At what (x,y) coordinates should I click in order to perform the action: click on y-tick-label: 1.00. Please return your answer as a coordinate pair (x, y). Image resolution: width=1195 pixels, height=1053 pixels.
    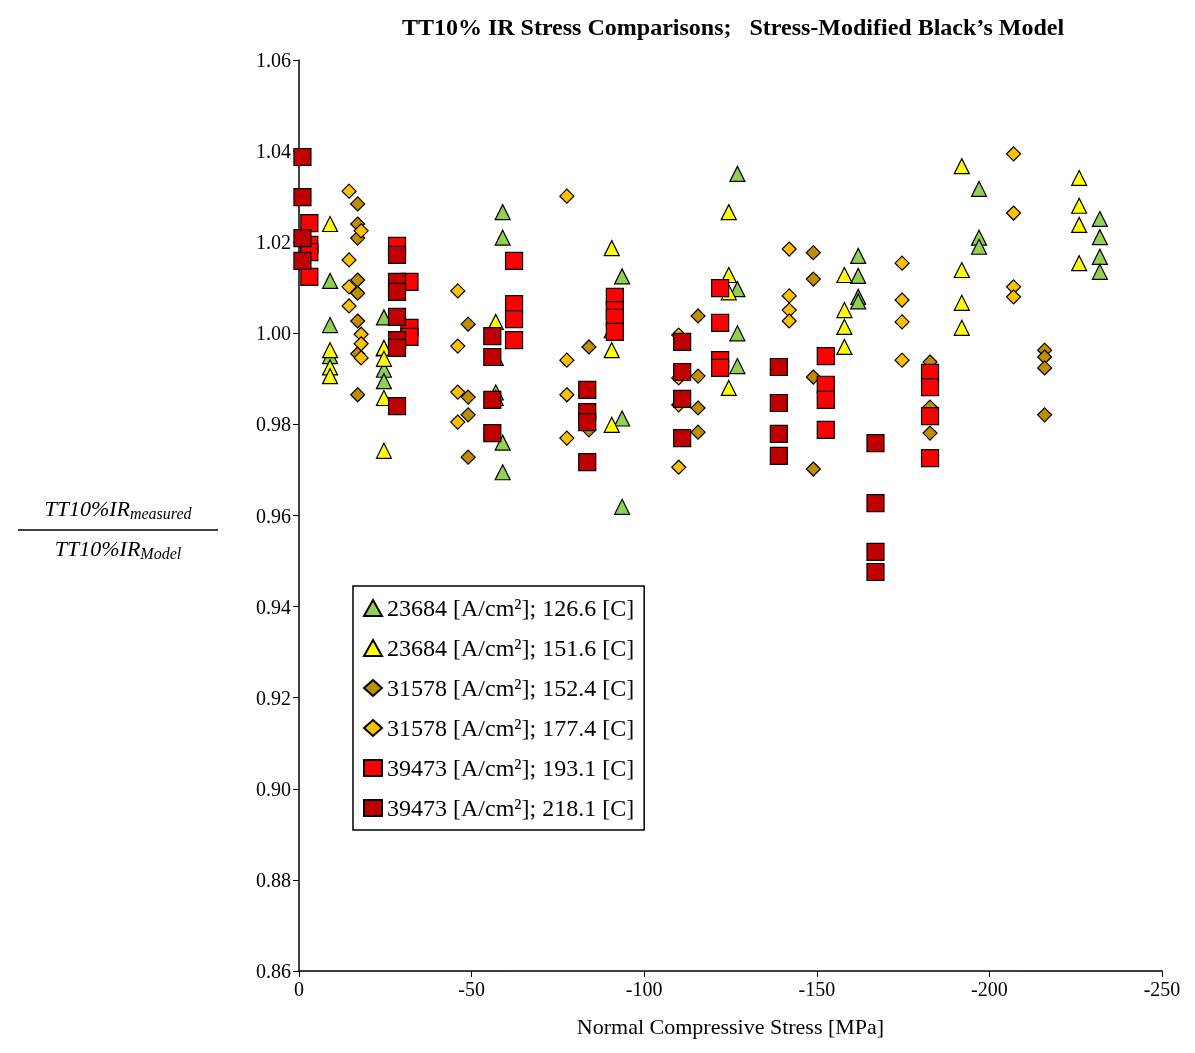
    Looking at the image, I should click on (273, 333).